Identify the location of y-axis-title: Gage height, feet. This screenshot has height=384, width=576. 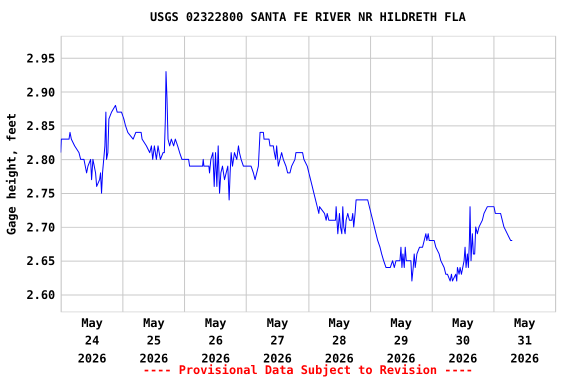
(11, 174).